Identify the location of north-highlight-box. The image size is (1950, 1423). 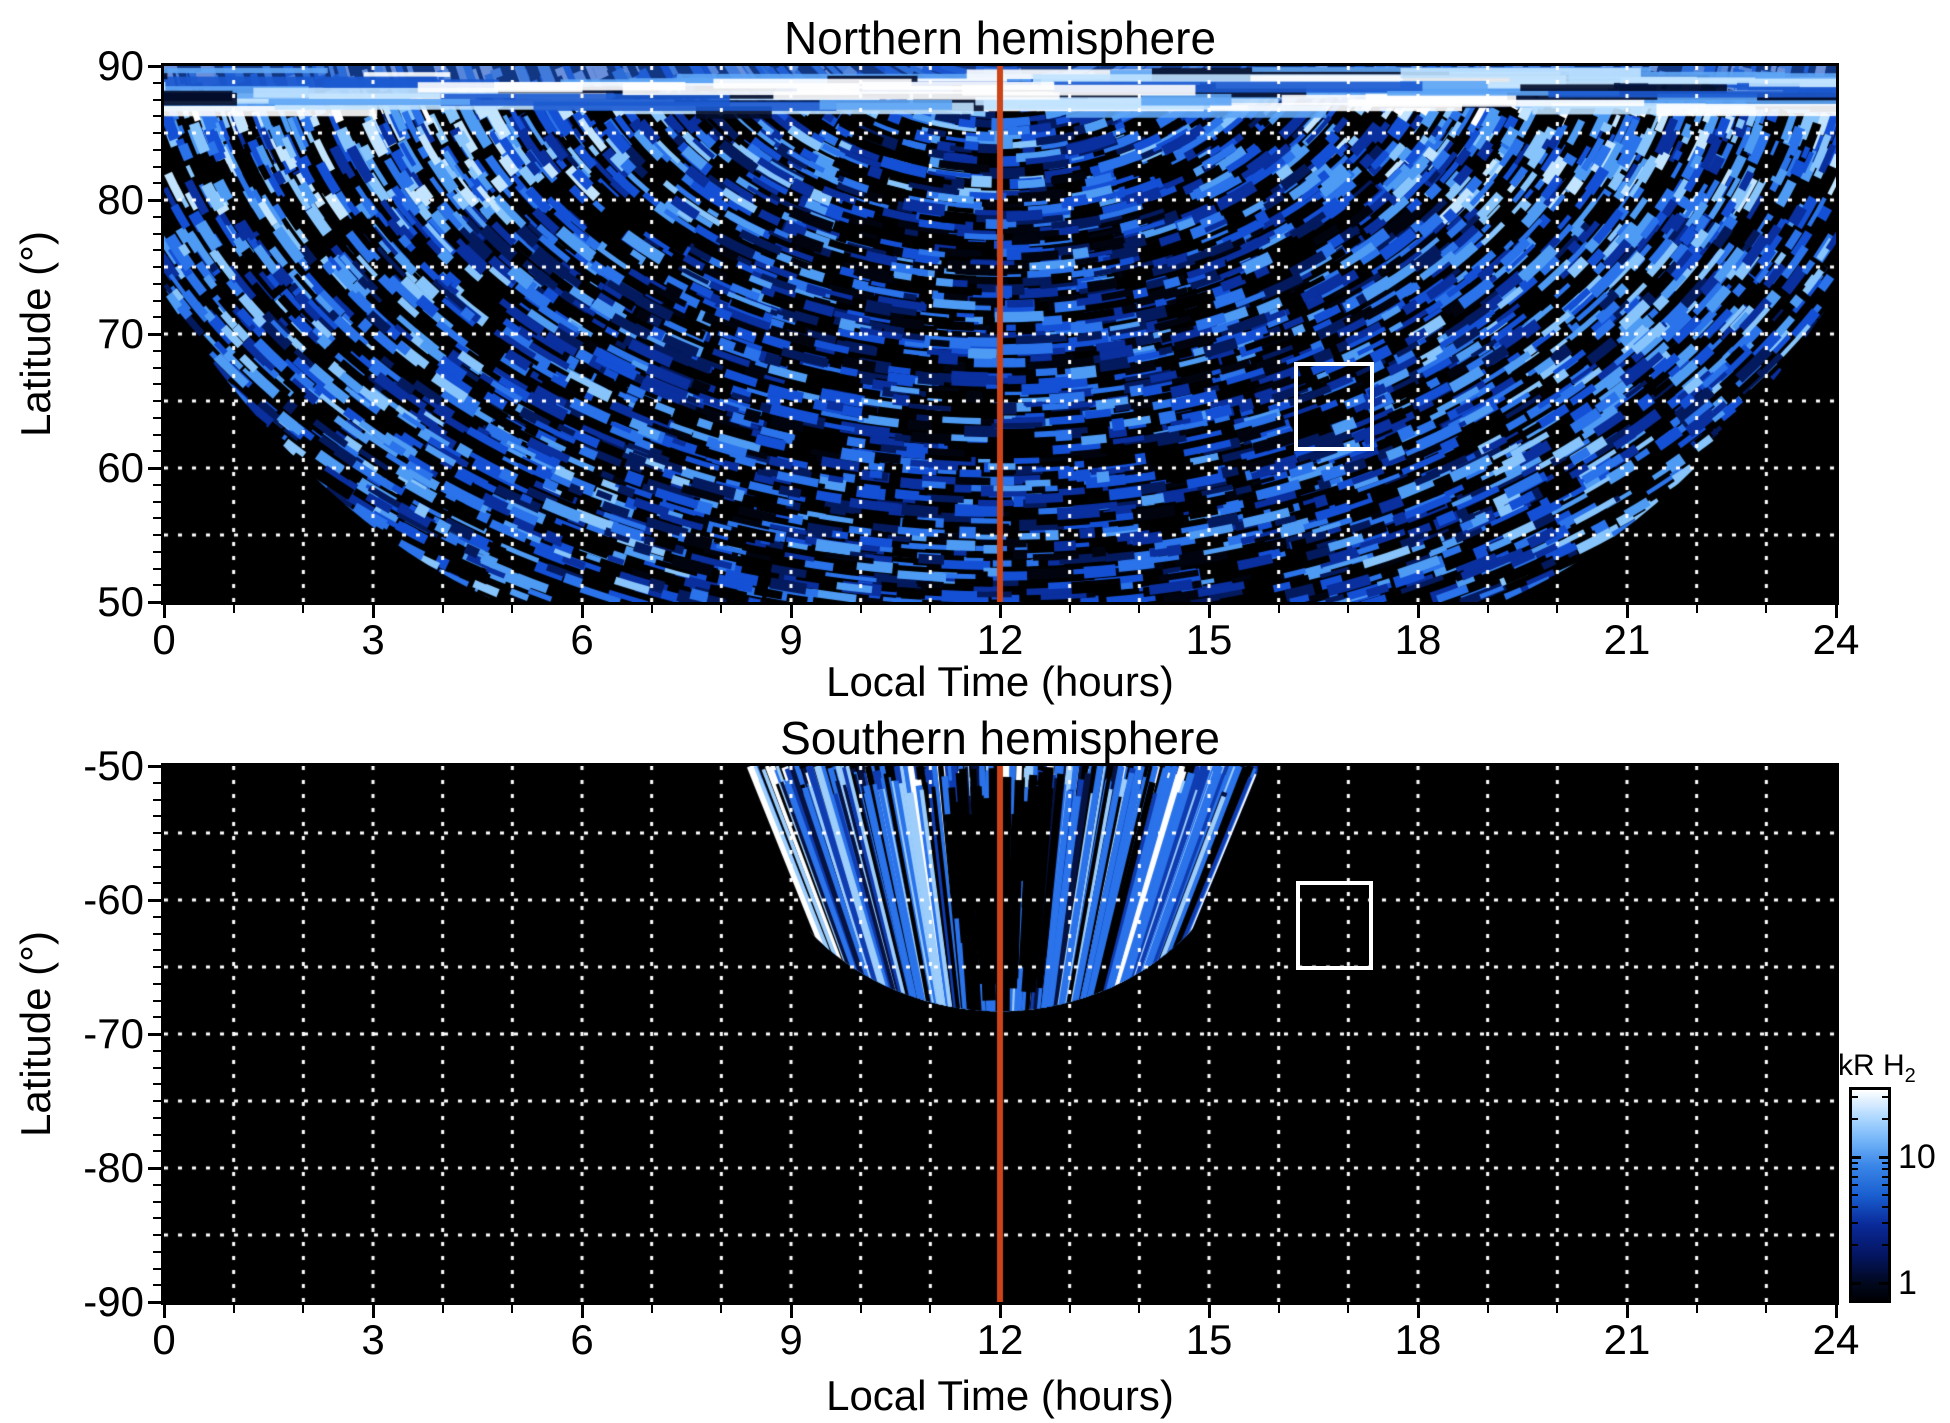
(1334, 406).